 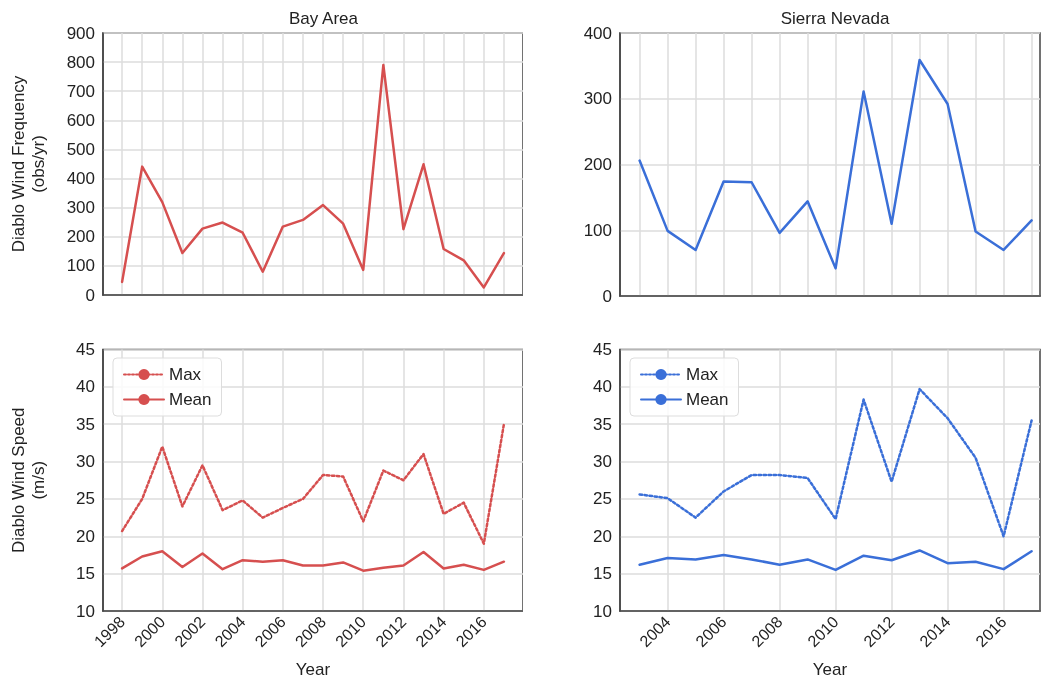 I want to click on chart-title: Sierra Nevada, so click(x=835, y=18).